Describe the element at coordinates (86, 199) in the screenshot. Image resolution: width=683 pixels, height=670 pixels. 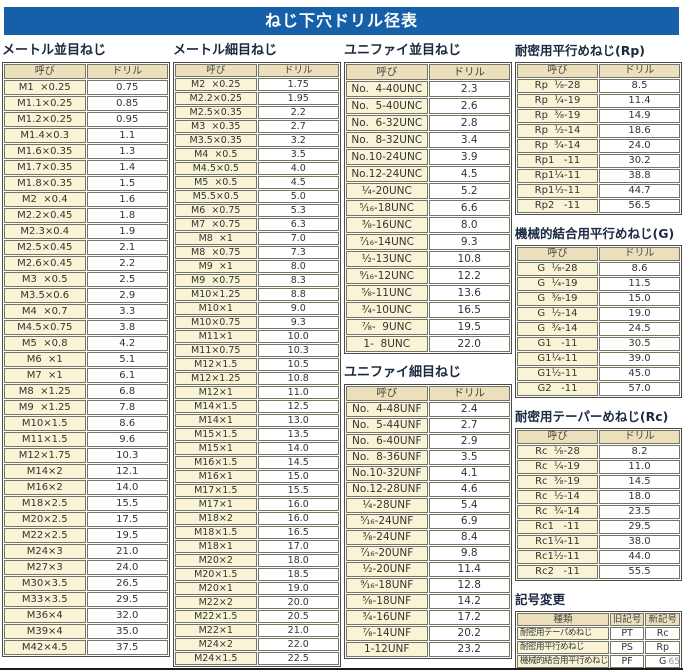
I see `table-row: M2 ×0.4 1.6` at that location.